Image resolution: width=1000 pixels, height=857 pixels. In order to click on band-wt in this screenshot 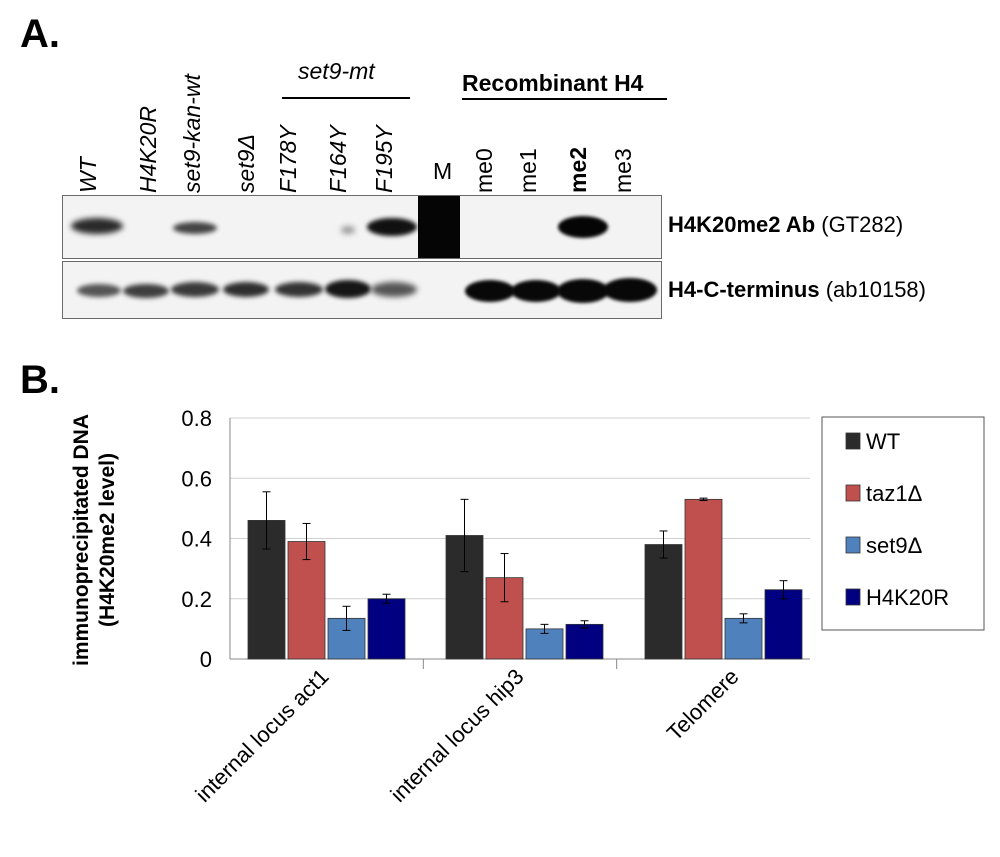, I will do `click(97, 226)`.